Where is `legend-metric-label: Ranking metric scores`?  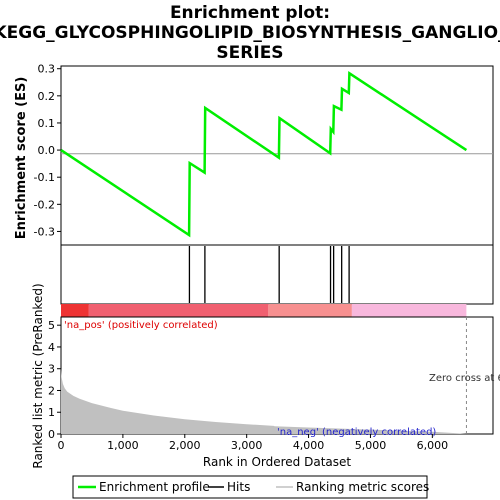
legend-metric-label: Ranking metric scores is located at coordinates (362, 487).